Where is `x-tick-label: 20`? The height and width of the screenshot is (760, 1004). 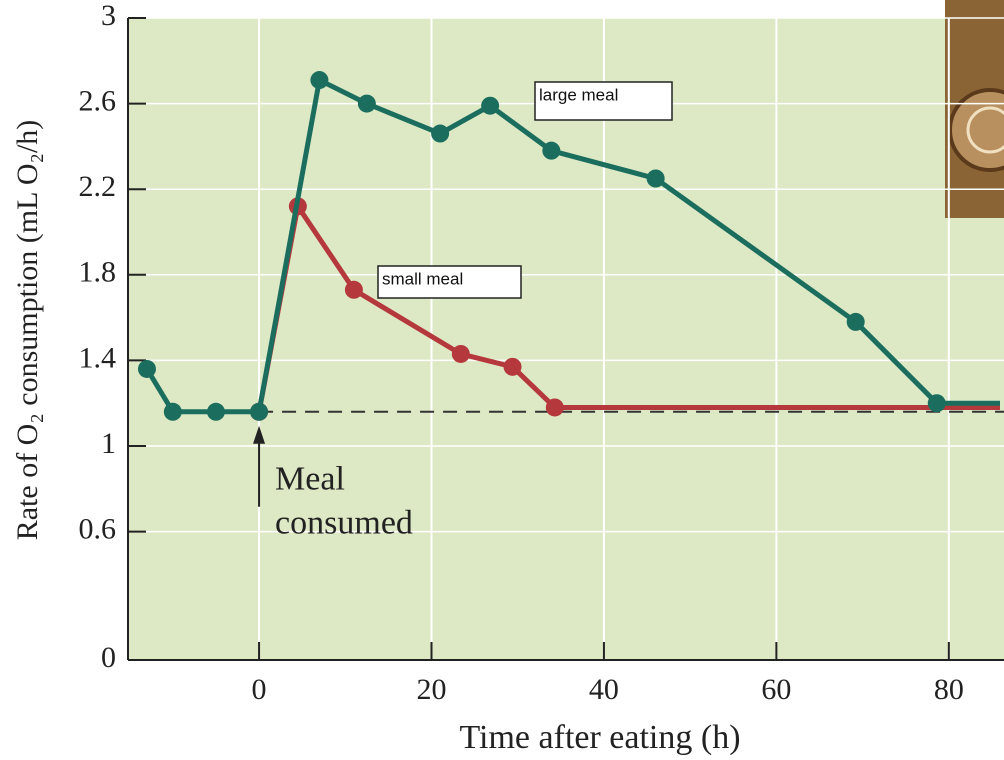
x-tick-label: 20 is located at coordinates (431, 689).